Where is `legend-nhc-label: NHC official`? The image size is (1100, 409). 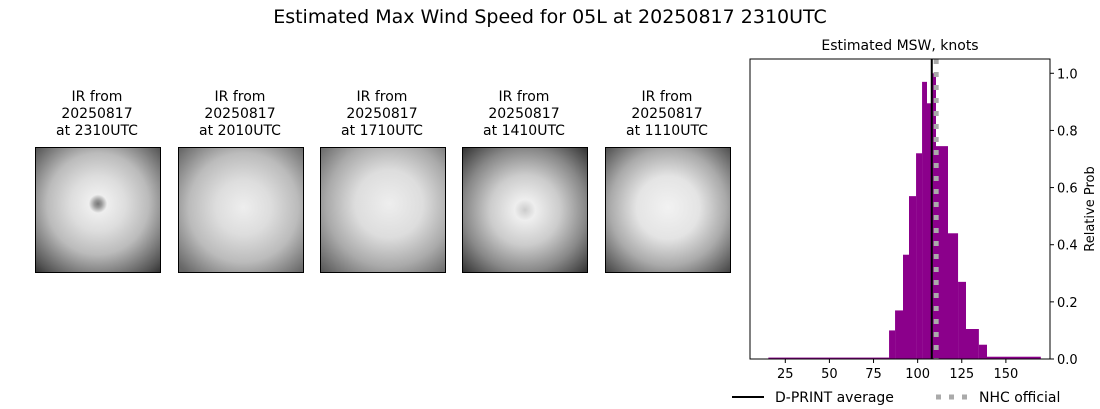
legend-nhc-label: NHC official is located at coordinates (1019, 398).